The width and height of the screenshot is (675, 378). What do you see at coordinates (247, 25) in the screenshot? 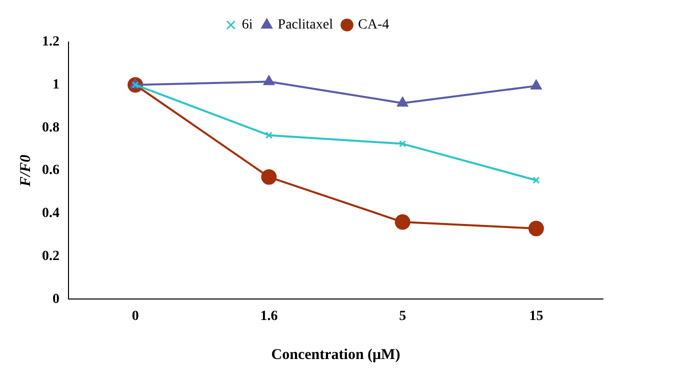
I see `legend-label: 6i` at bounding box center [247, 25].